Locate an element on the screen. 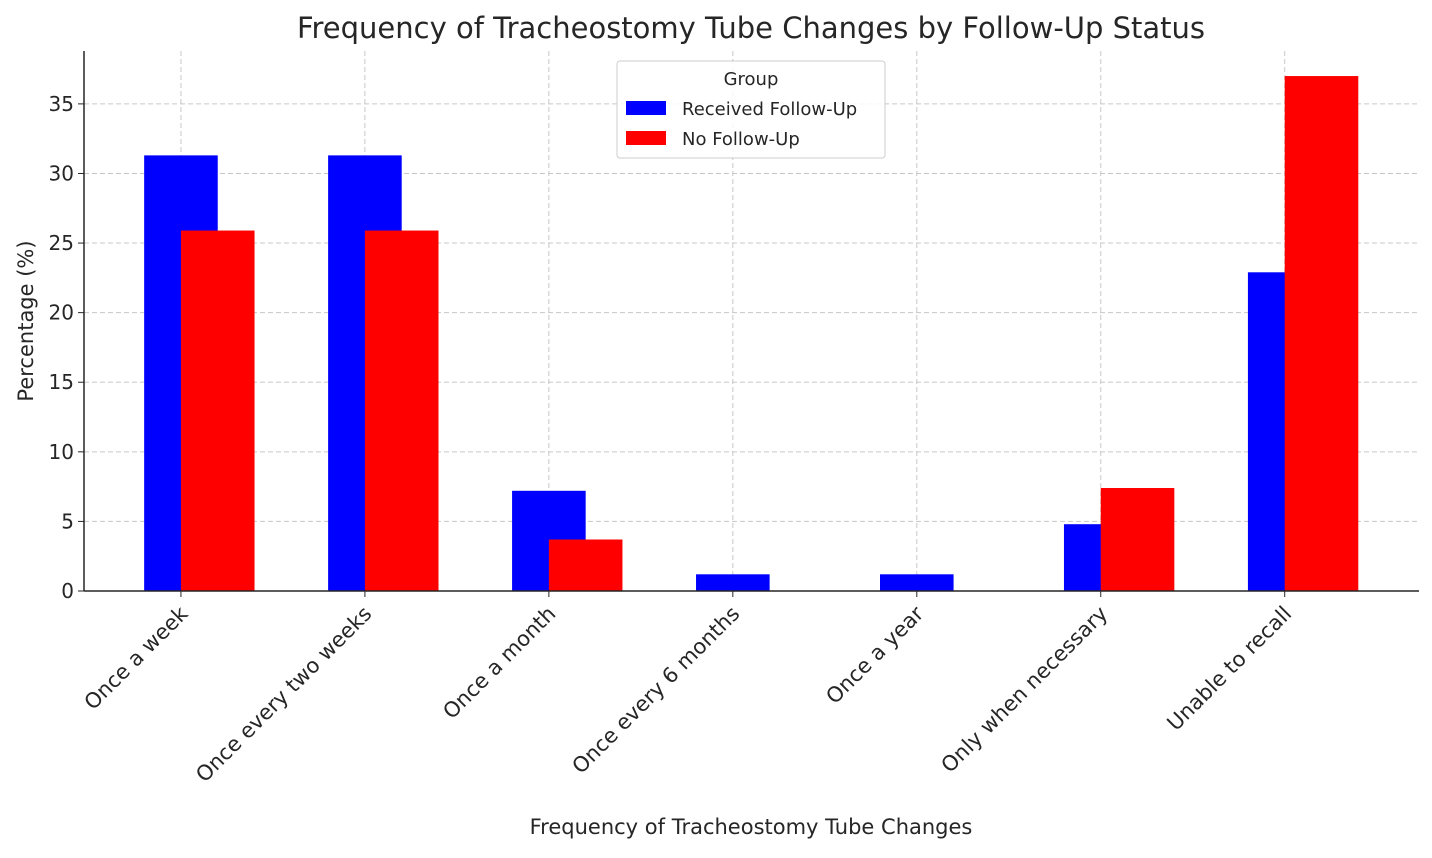  x-axis-label: Frequency of Tracheostomy Tube Changes is located at coordinates (751, 827).